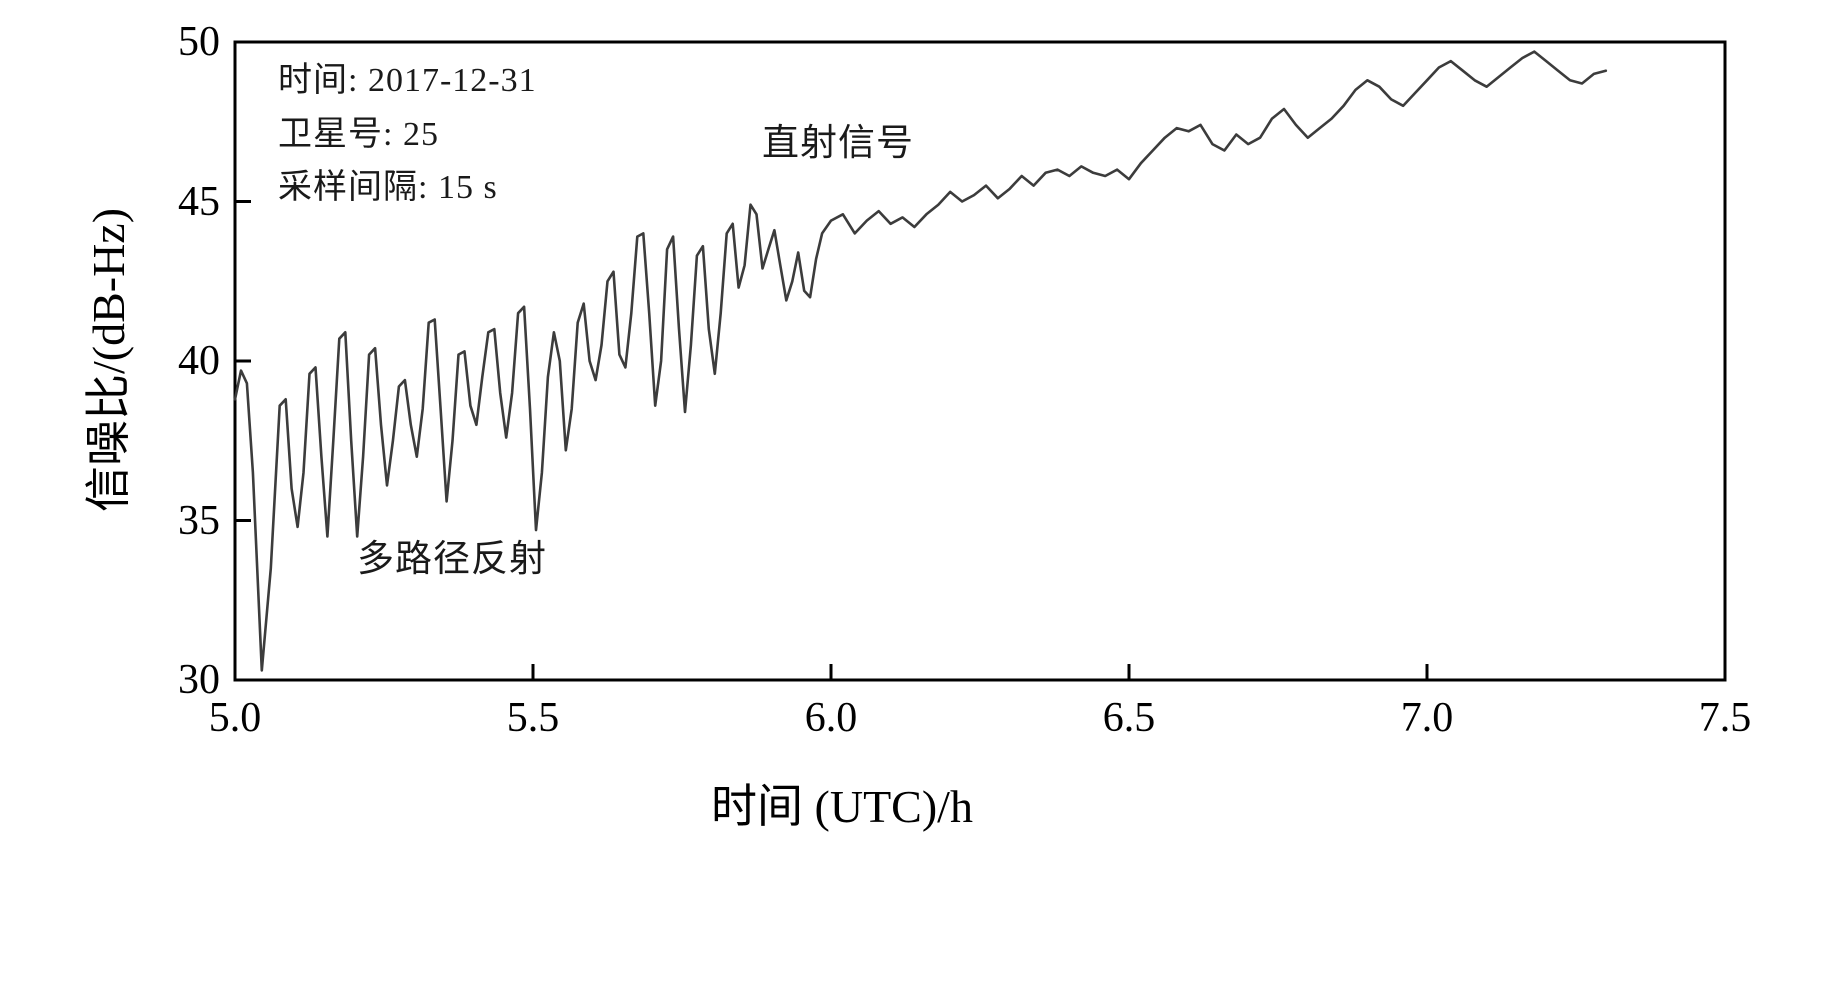 This screenshot has width=1843, height=992. I want to click on x-axis-label: 时间 (UTC)/h, so click(842, 806).